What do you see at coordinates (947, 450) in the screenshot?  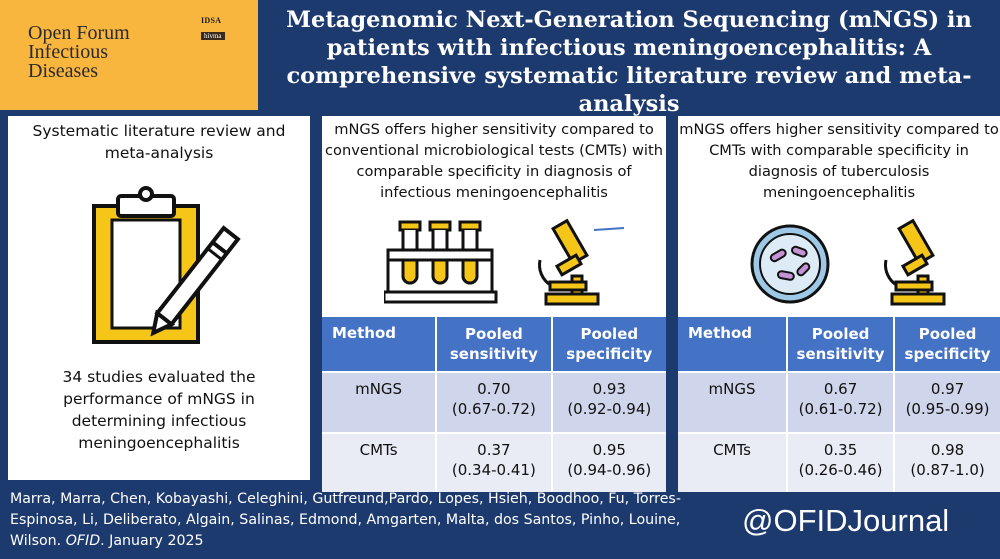 I see `specificity-value: 0.98` at bounding box center [947, 450].